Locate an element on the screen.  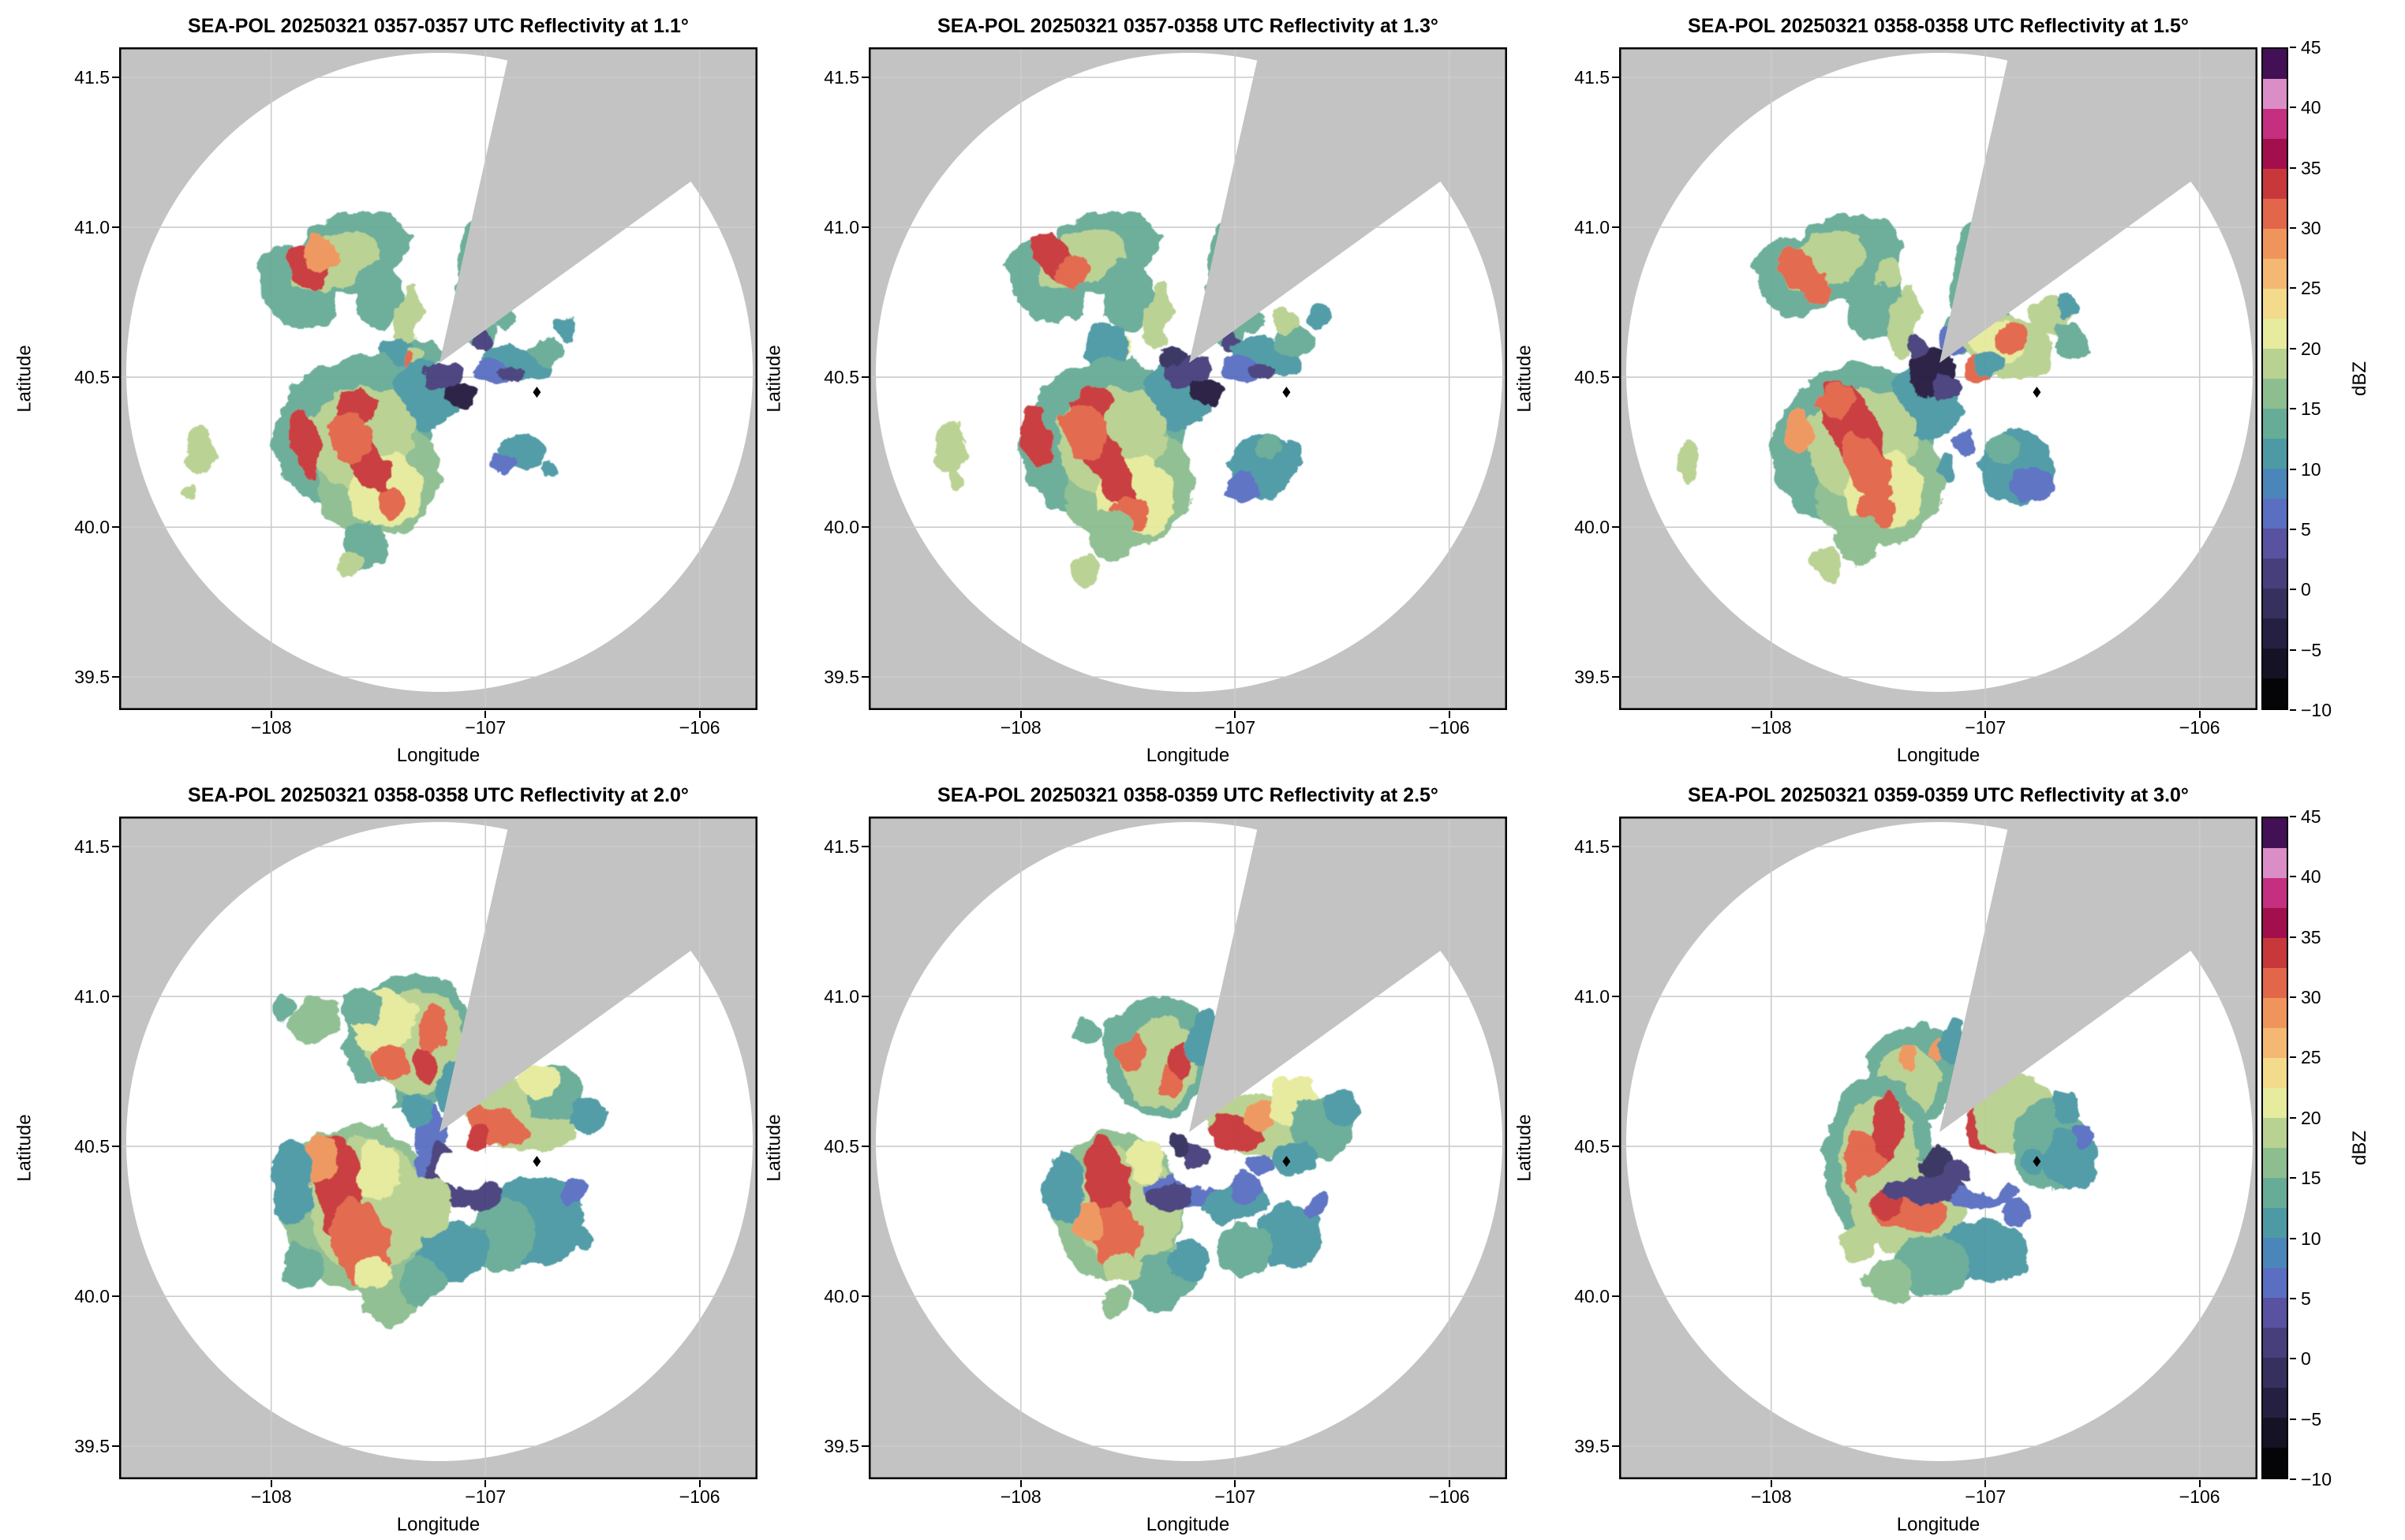
colorbar-label: dBZ is located at coordinates (2360, 1148).